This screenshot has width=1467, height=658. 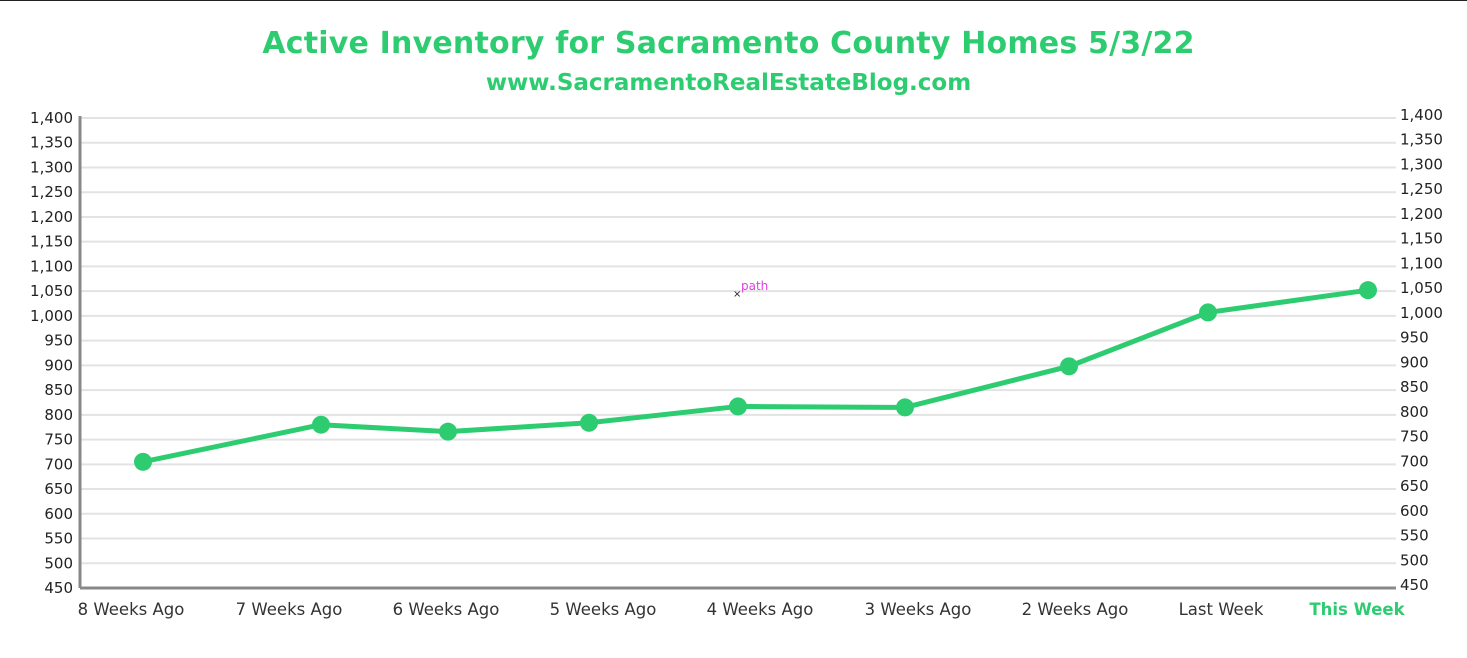 What do you see at coordinates (51, 266) in the screenshot?
I see `y-tick-label-left: 1,100` at bounding box center [51, 266].